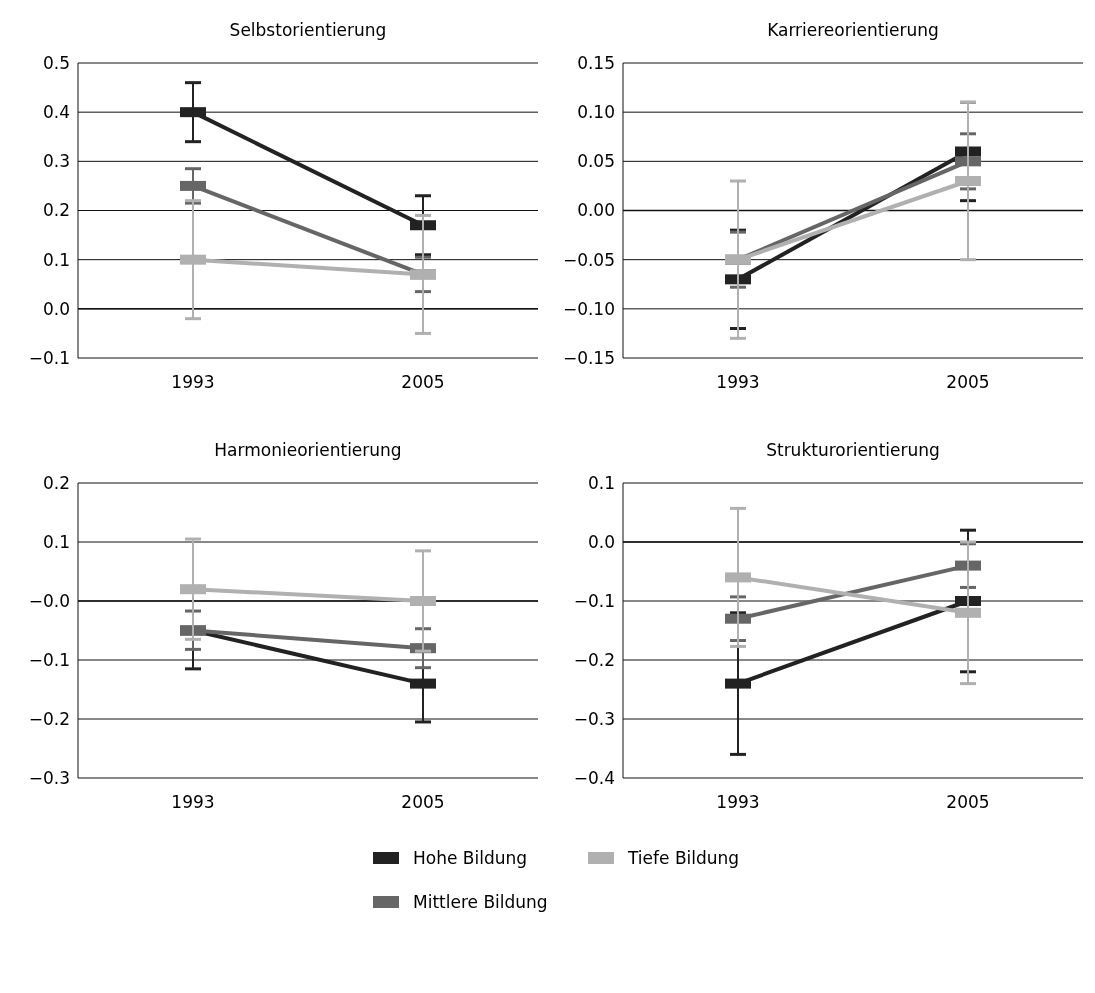  What do you see at coordinates (596, 62) in the screenshot?
I see `y-tick-label: 0.15` at bounding box center [596, 62].